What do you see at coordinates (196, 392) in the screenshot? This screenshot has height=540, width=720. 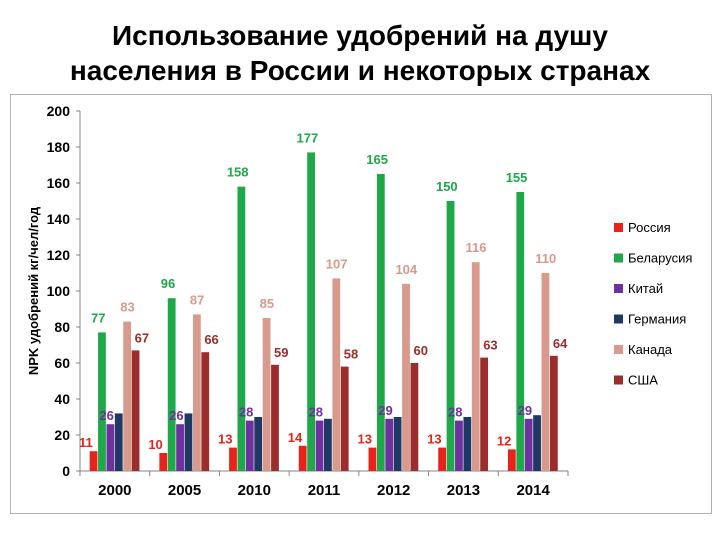 I see `bar-Канада-2005` at bounding box center [196, 392].